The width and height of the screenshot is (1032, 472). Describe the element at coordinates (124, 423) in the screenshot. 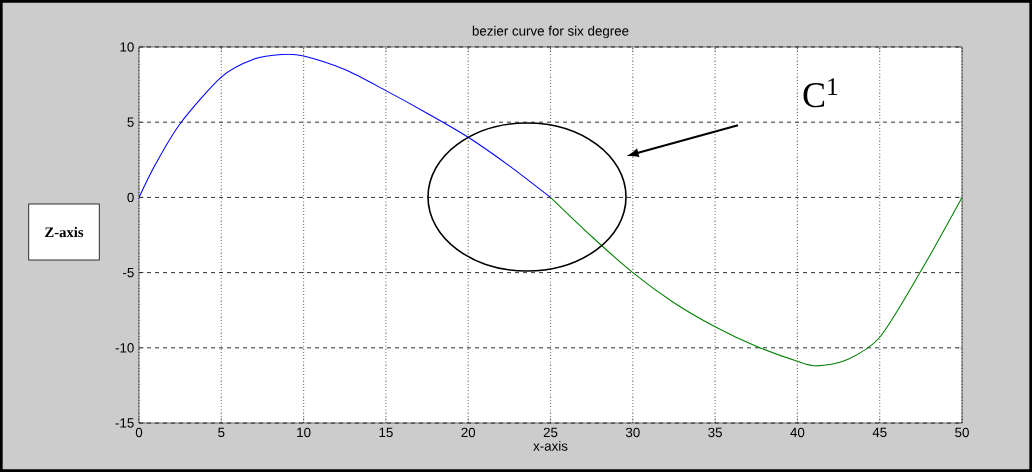

I see `y-tick-label: -15` at that location.